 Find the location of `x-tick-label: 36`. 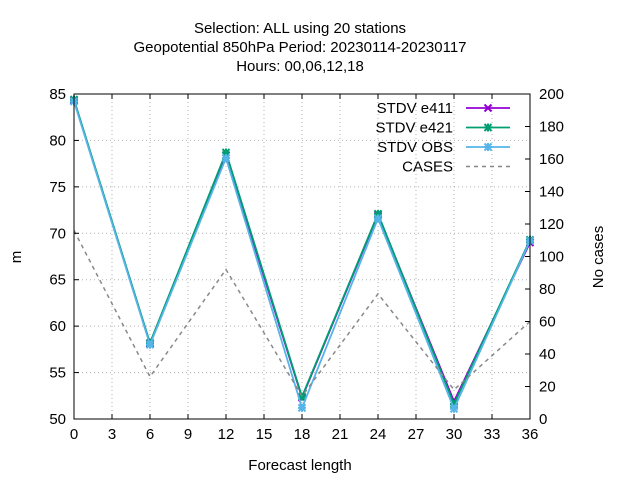

x-tick-label: 36 is located at coordinates (530, 434).